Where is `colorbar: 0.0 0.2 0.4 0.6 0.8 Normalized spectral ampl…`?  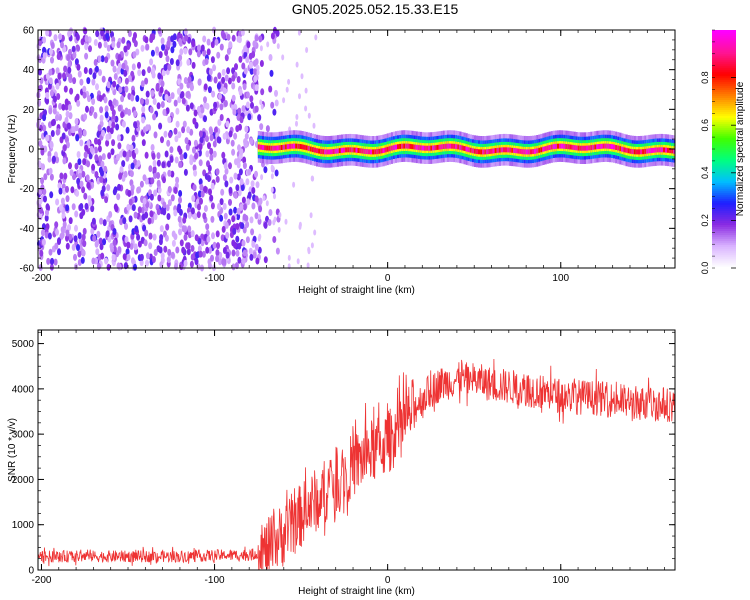
colorbar: 0.0 0.2 0.4 0.6 0.8 Normalized spectral ampl… is located at coordinates (723, 151).